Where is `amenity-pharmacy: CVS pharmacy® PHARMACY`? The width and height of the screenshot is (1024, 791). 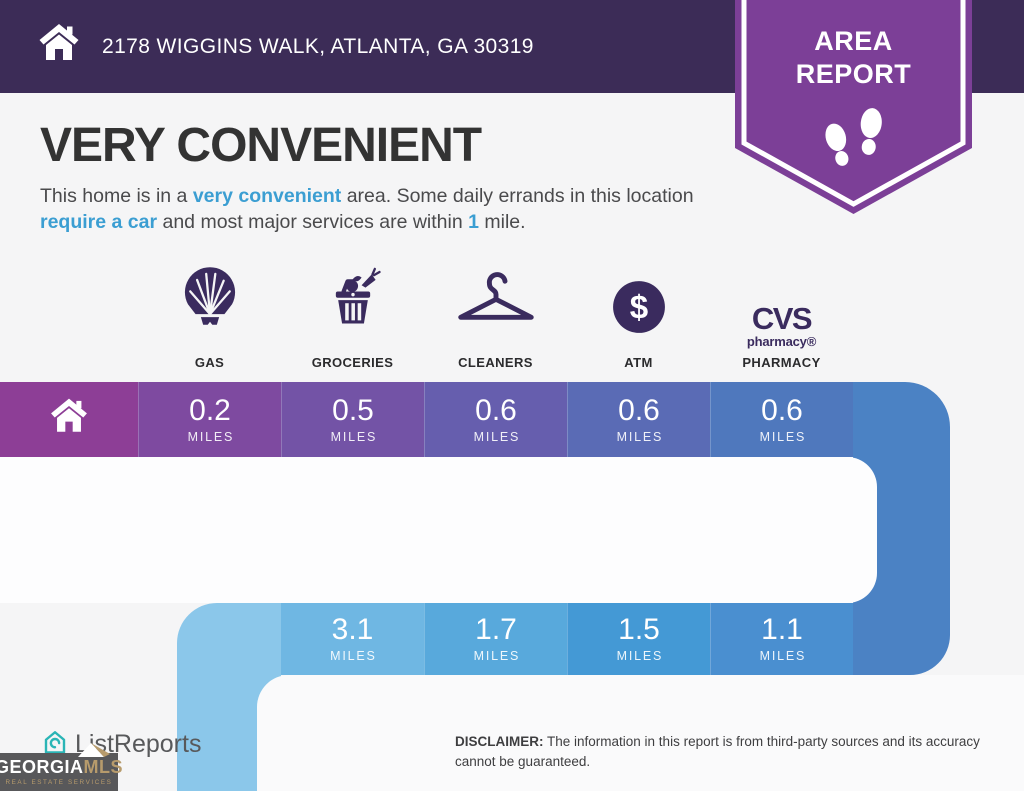
amenity-pharmacy: CVS pharmacy® PHARMACY is located at coordinates (781, 315).